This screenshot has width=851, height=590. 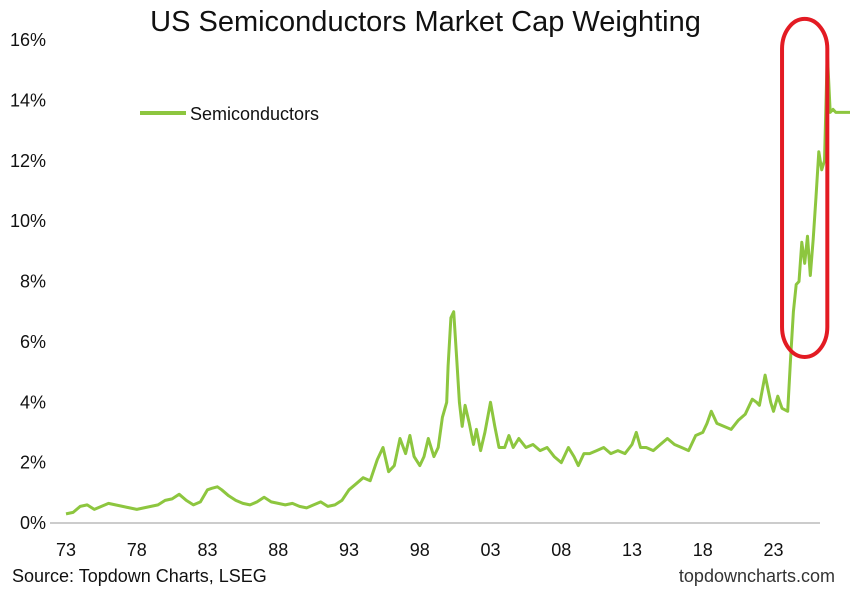 What do you see at coordinates (139, 576) in the screenshot?
I see `source-note: Source: Topdown Charts, LSEG` at bounding box center [139, 576].